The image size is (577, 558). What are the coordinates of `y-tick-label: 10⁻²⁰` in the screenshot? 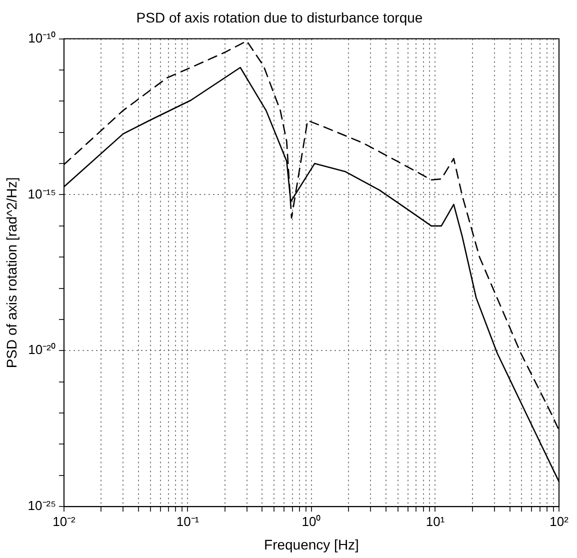 It's located at (42, 350).